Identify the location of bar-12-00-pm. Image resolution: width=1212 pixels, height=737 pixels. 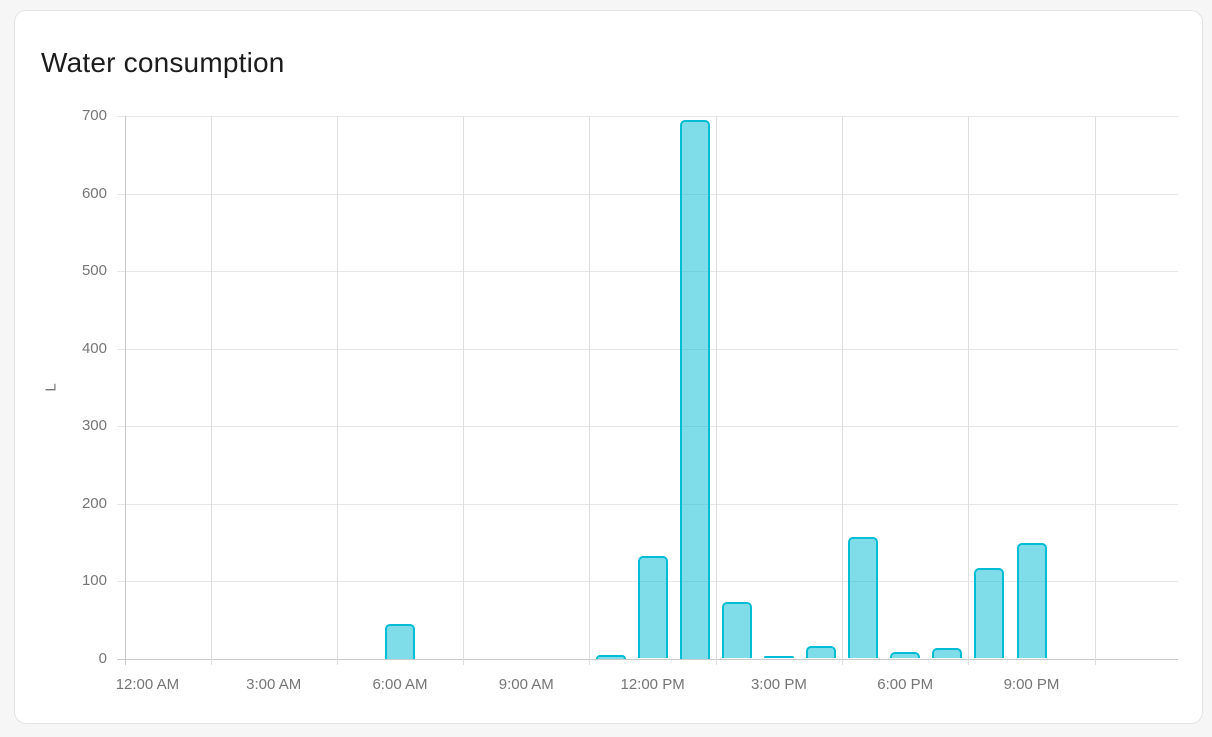
(652, 607).